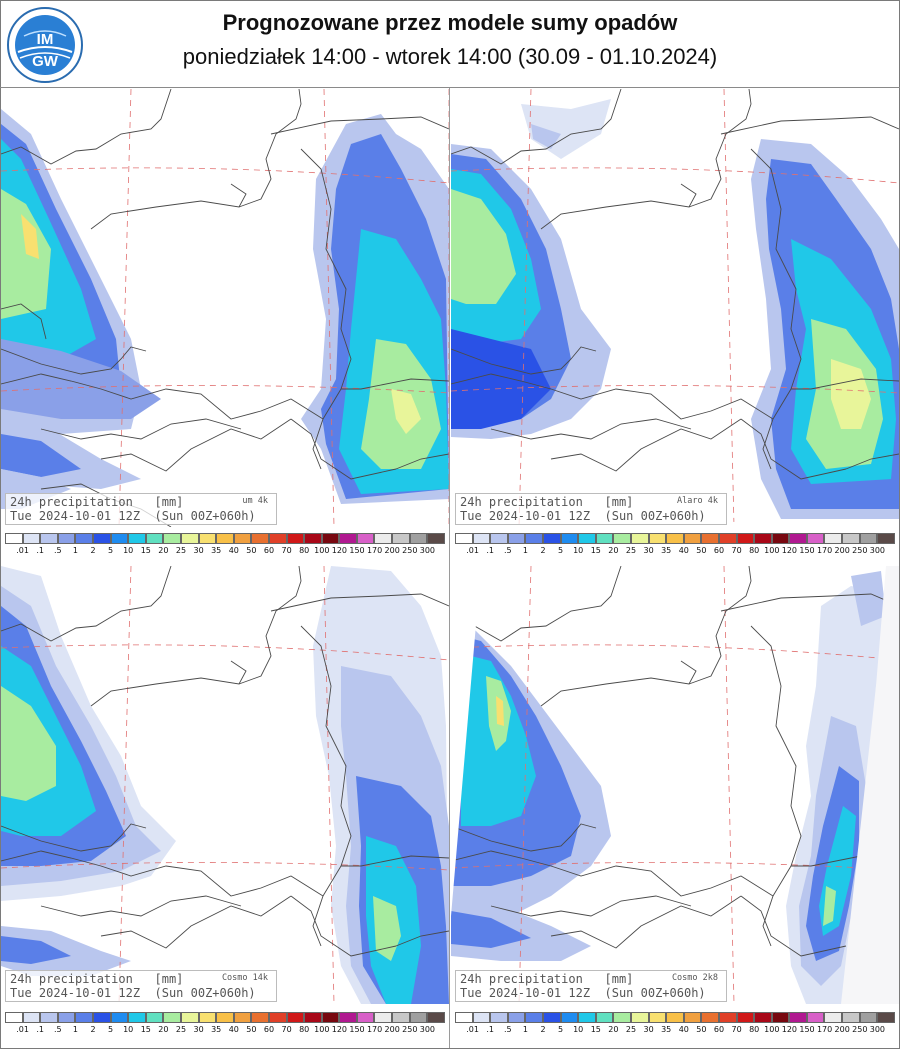 The height and width of the screenshot is (1049, 900). What do you see at coordinates (561, 1029) in the screenshot?
I see `legend-label: 5` at bounding box center [561, 1029].